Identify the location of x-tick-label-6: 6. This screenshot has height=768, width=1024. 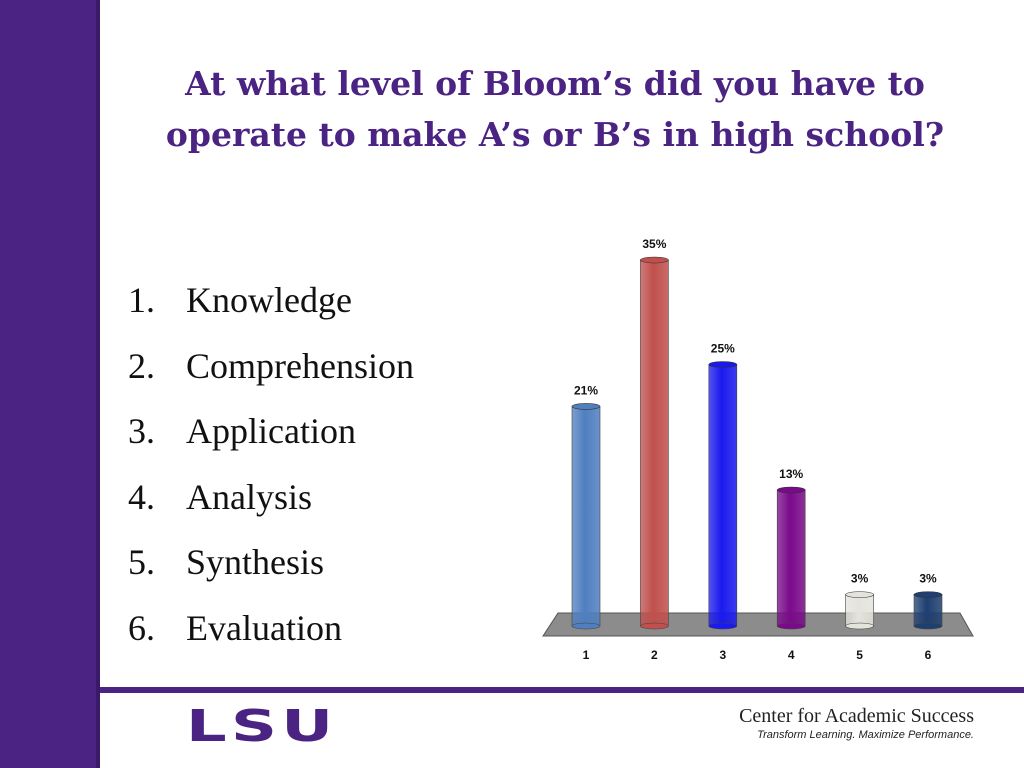
(928, 655).